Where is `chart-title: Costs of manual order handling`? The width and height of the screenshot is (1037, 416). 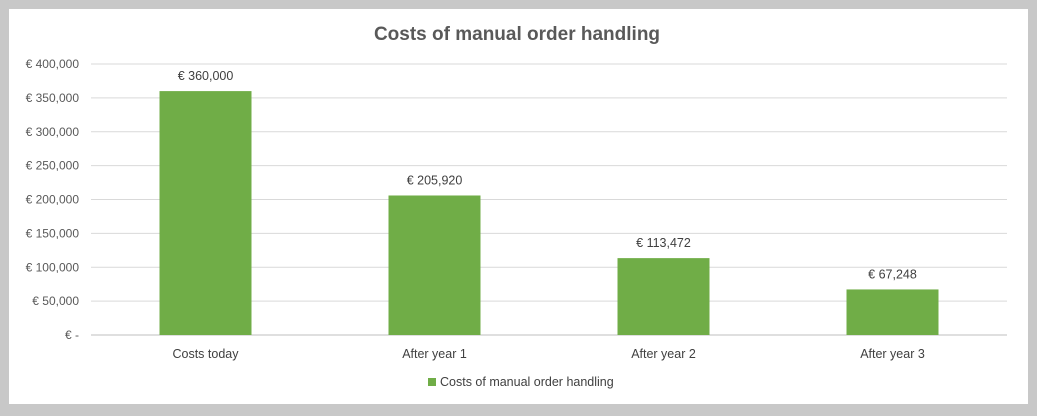
chart-title: Costs of manual order handling is located at coordinates (517, 34).